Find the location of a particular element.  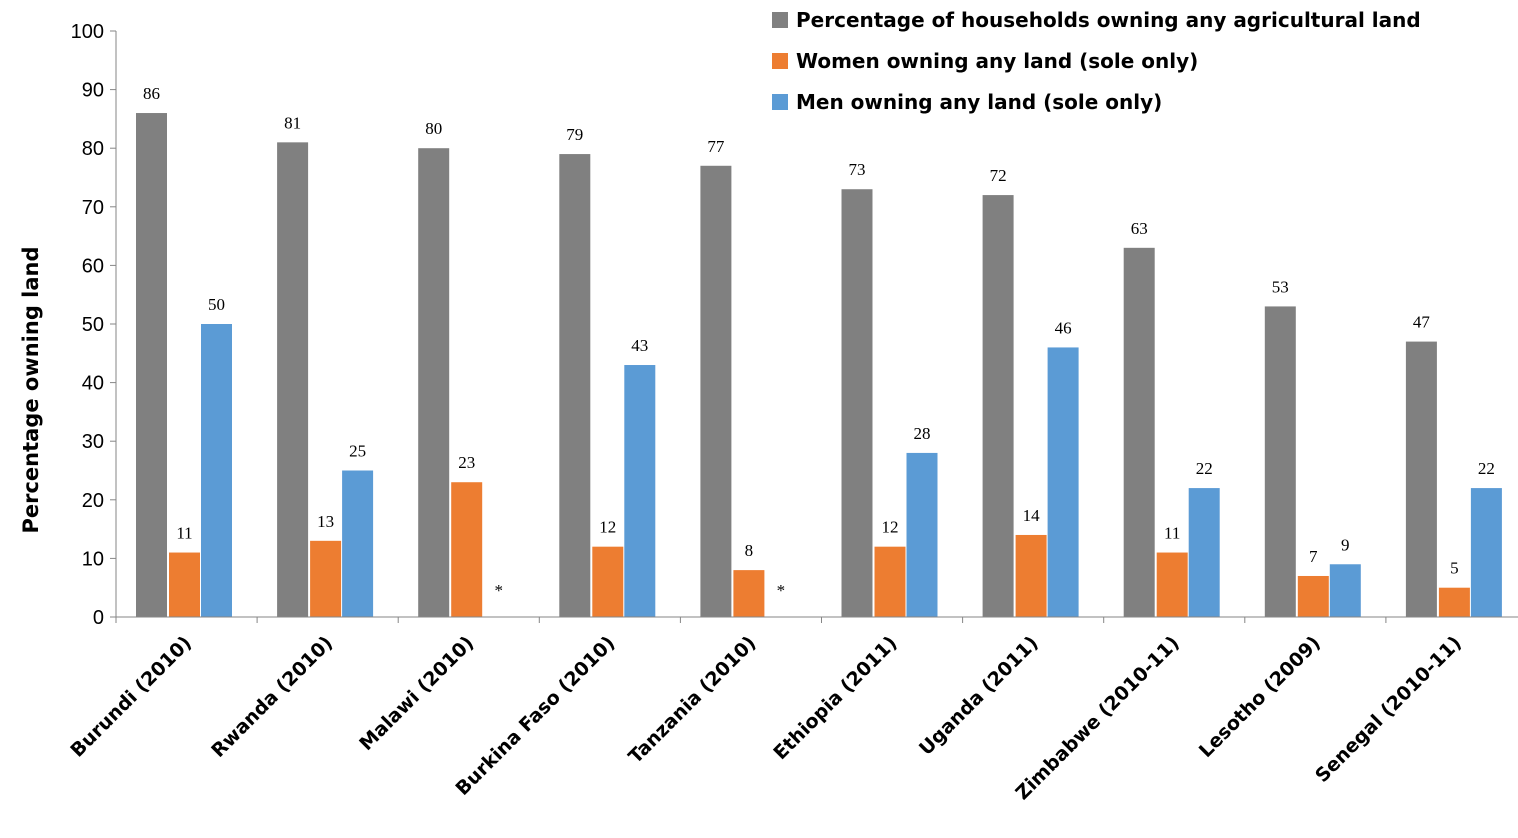

data-label: 72 is located at coordinates (998, 175).